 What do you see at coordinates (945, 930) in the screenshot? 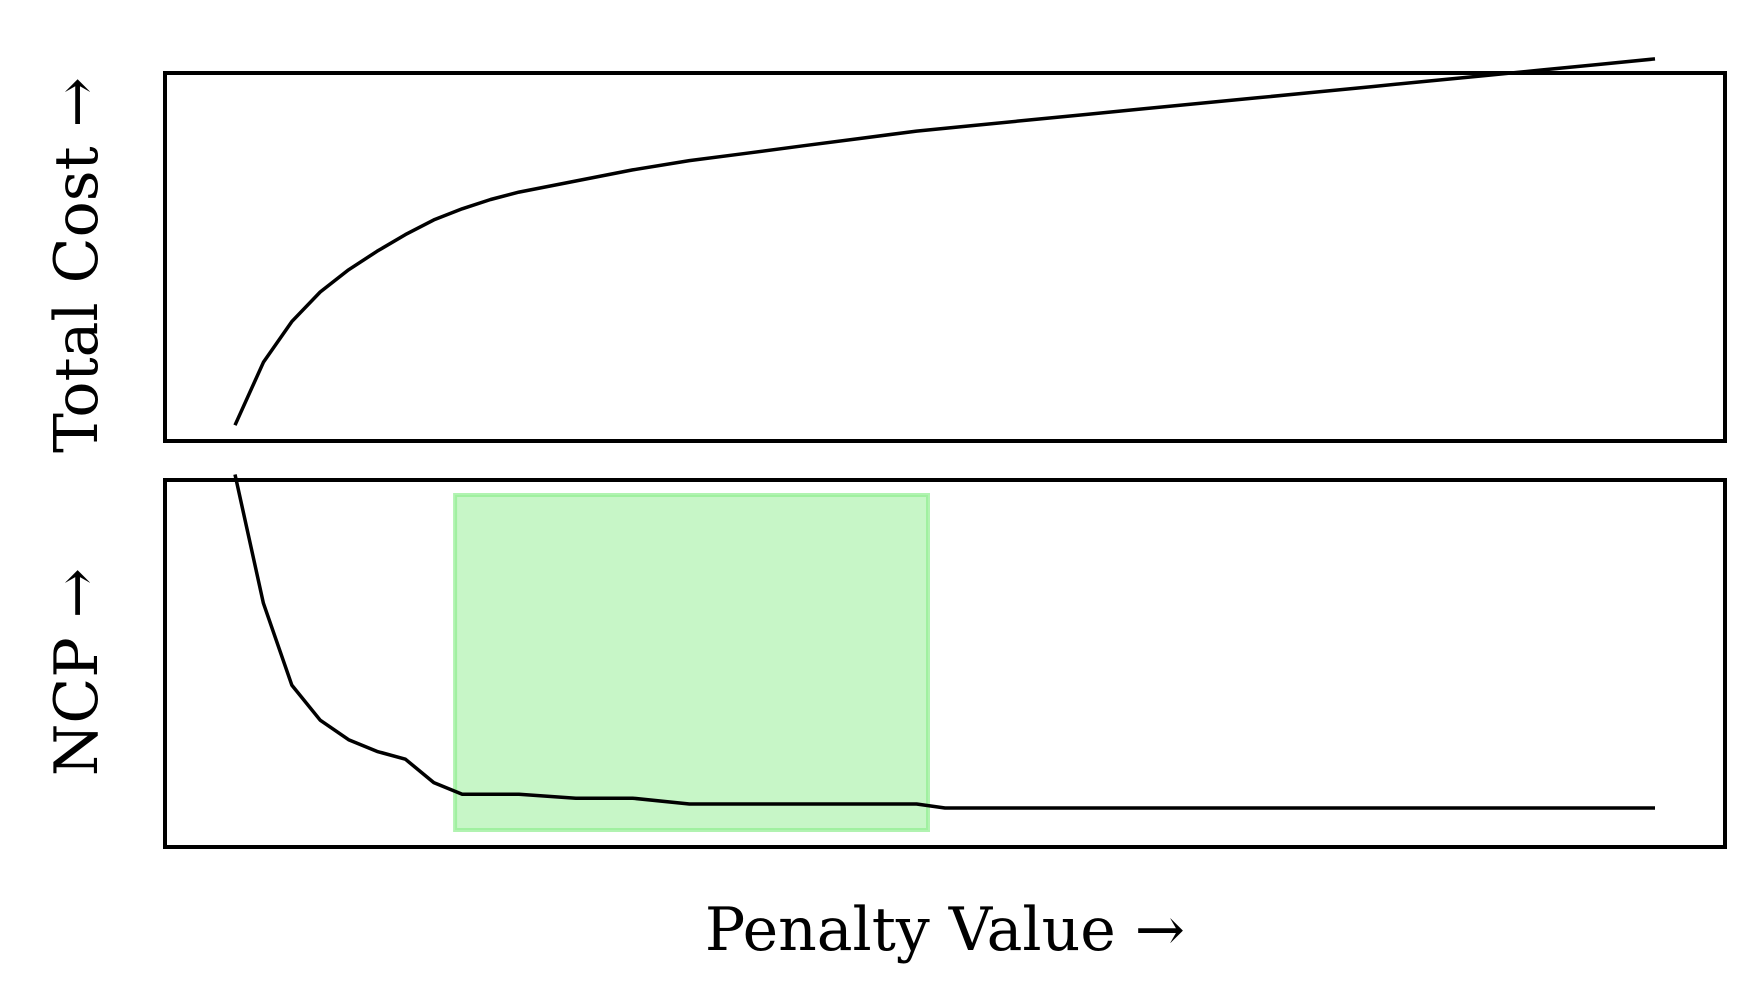
I see `penalty-x-axis-label: Penalty Value →` at bounding box center [945, 930].